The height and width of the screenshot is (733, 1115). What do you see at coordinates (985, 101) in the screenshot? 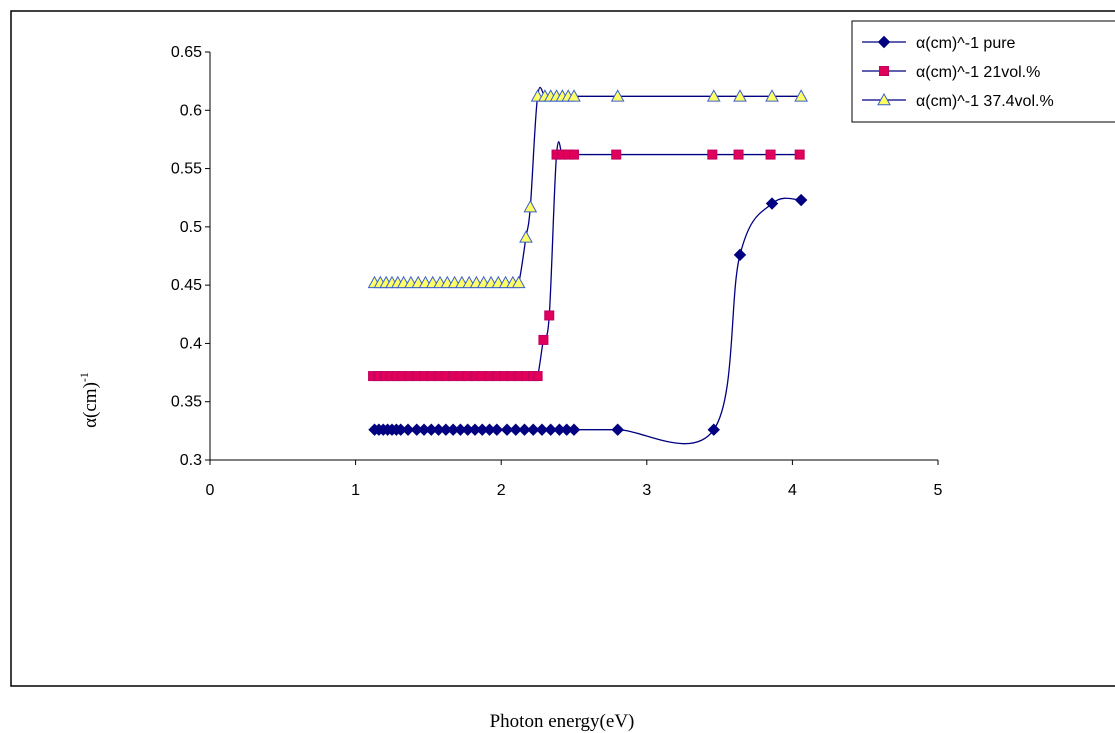
I see `legend-label: α(cm)^-1 37.4vol.%` at bounding box center [985, 101].